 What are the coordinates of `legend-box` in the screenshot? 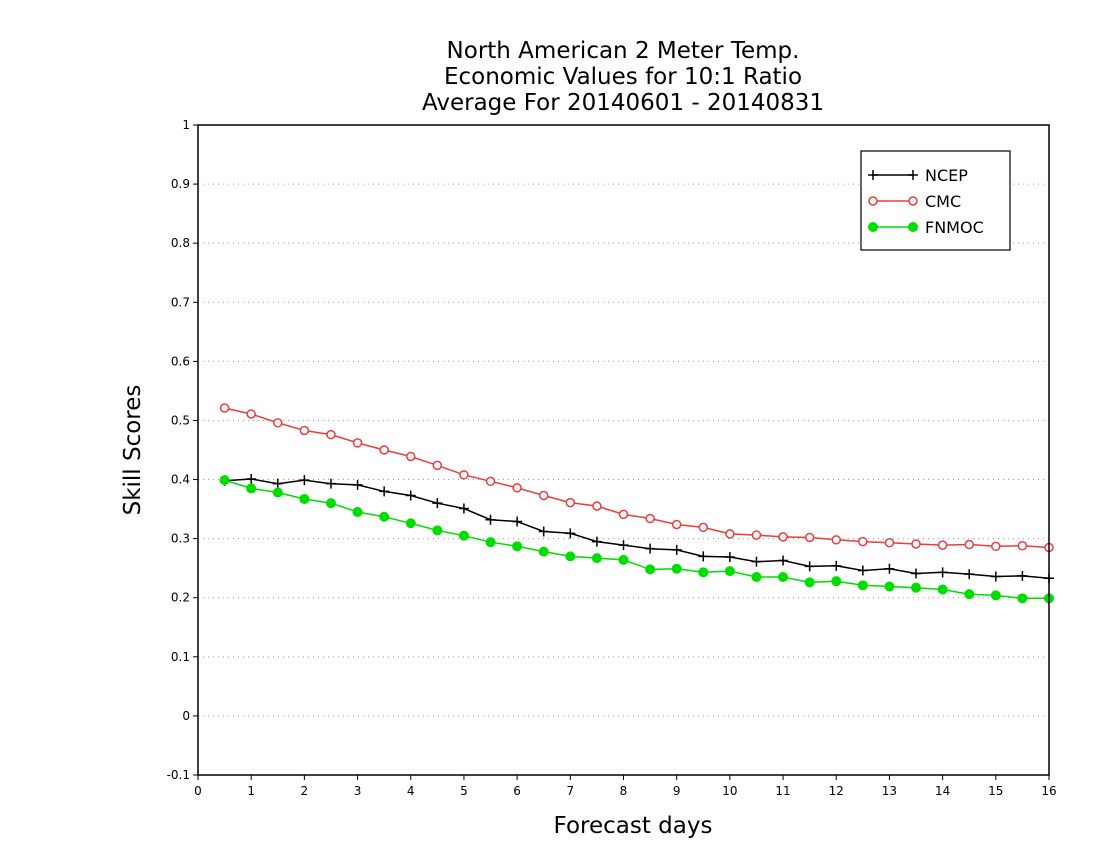 It's located at (935, 200).